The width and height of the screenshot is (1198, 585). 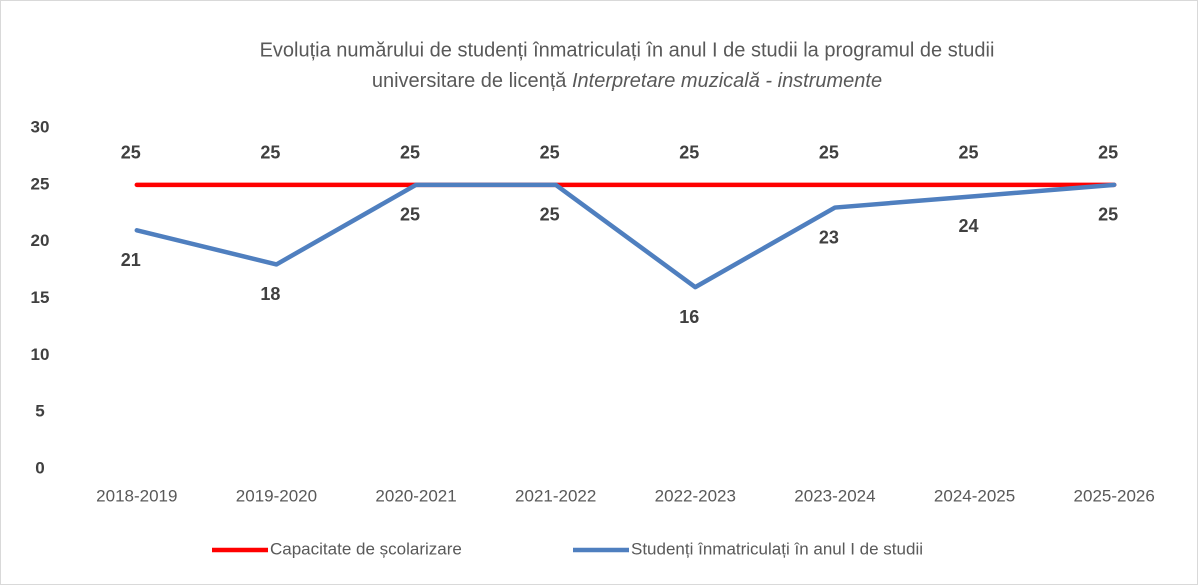 I want to click on x-tick-label: 2021-2022, so click(x=555, y=495).